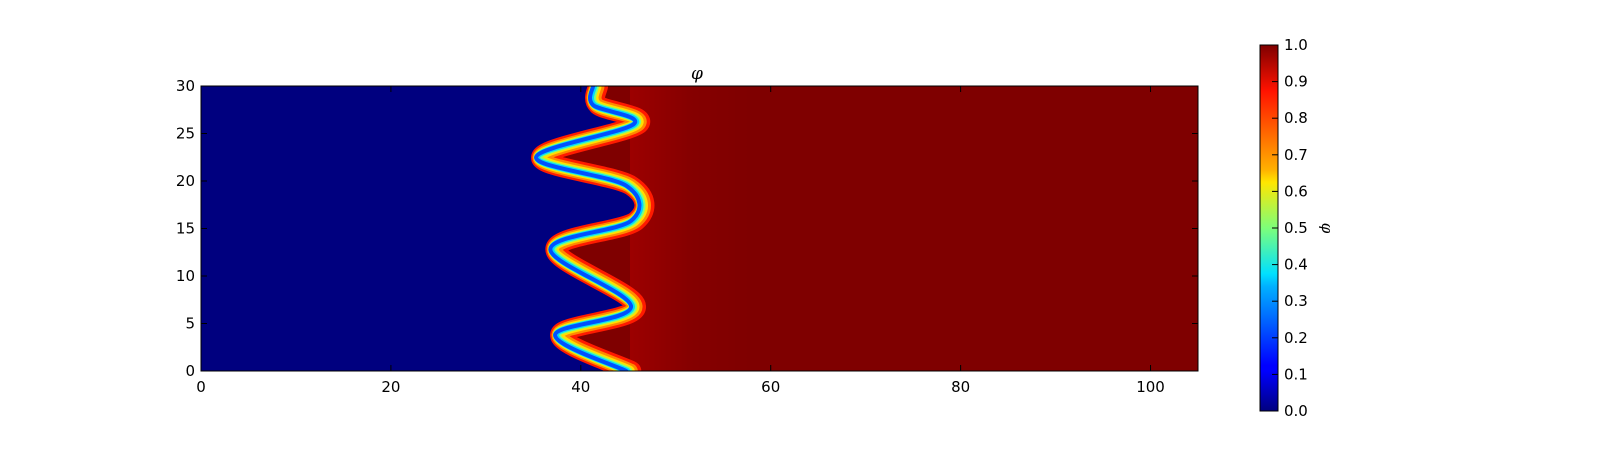 The height and width of the screenshot is (456, 1600). I want to click on y-tick-label: 5, so click(190, 324).